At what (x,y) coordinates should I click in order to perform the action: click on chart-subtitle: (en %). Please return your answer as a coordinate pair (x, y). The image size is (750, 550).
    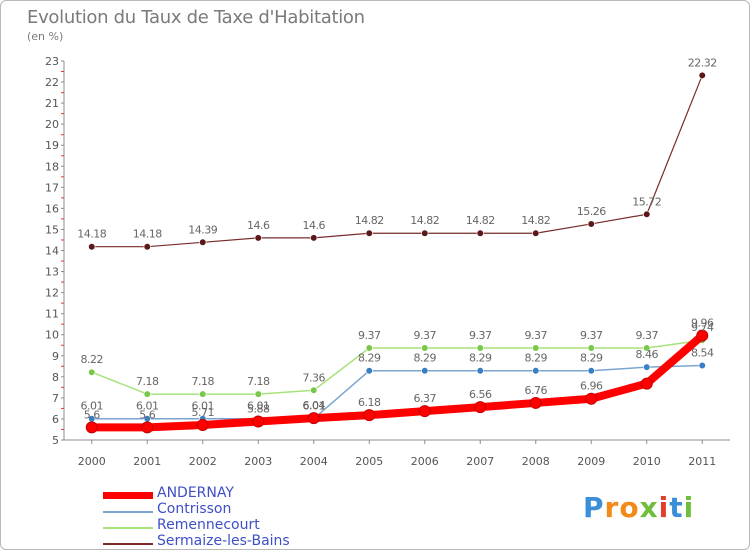
    Looking at the image, I should click on (45, 36).